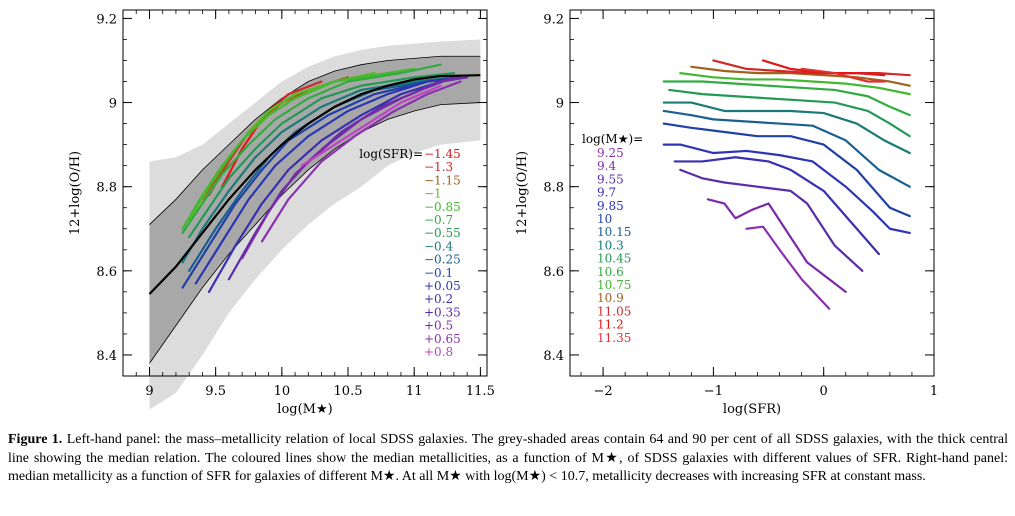  What do you see at coordinates (438, 299) in the screenshot?
I see `left-legend-entry-11: +0.2` at bounding box center [438, 299].